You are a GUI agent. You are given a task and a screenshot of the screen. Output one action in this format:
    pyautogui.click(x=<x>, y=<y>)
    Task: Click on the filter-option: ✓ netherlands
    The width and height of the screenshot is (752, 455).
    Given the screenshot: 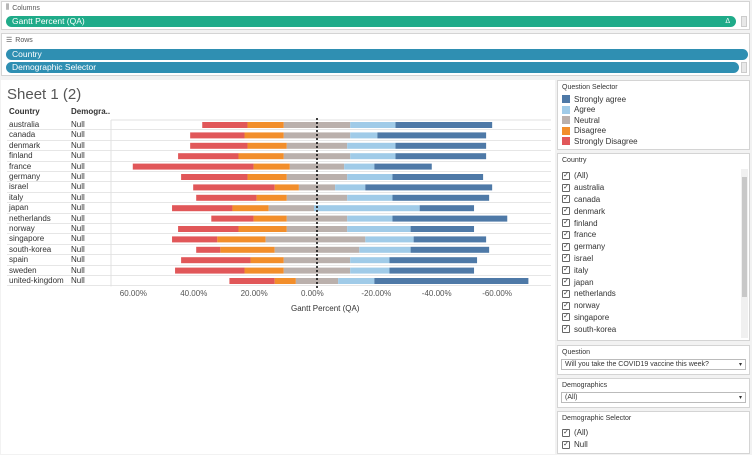 What is the action you would take?
    pyautogui.click(x=653, y=294)
    